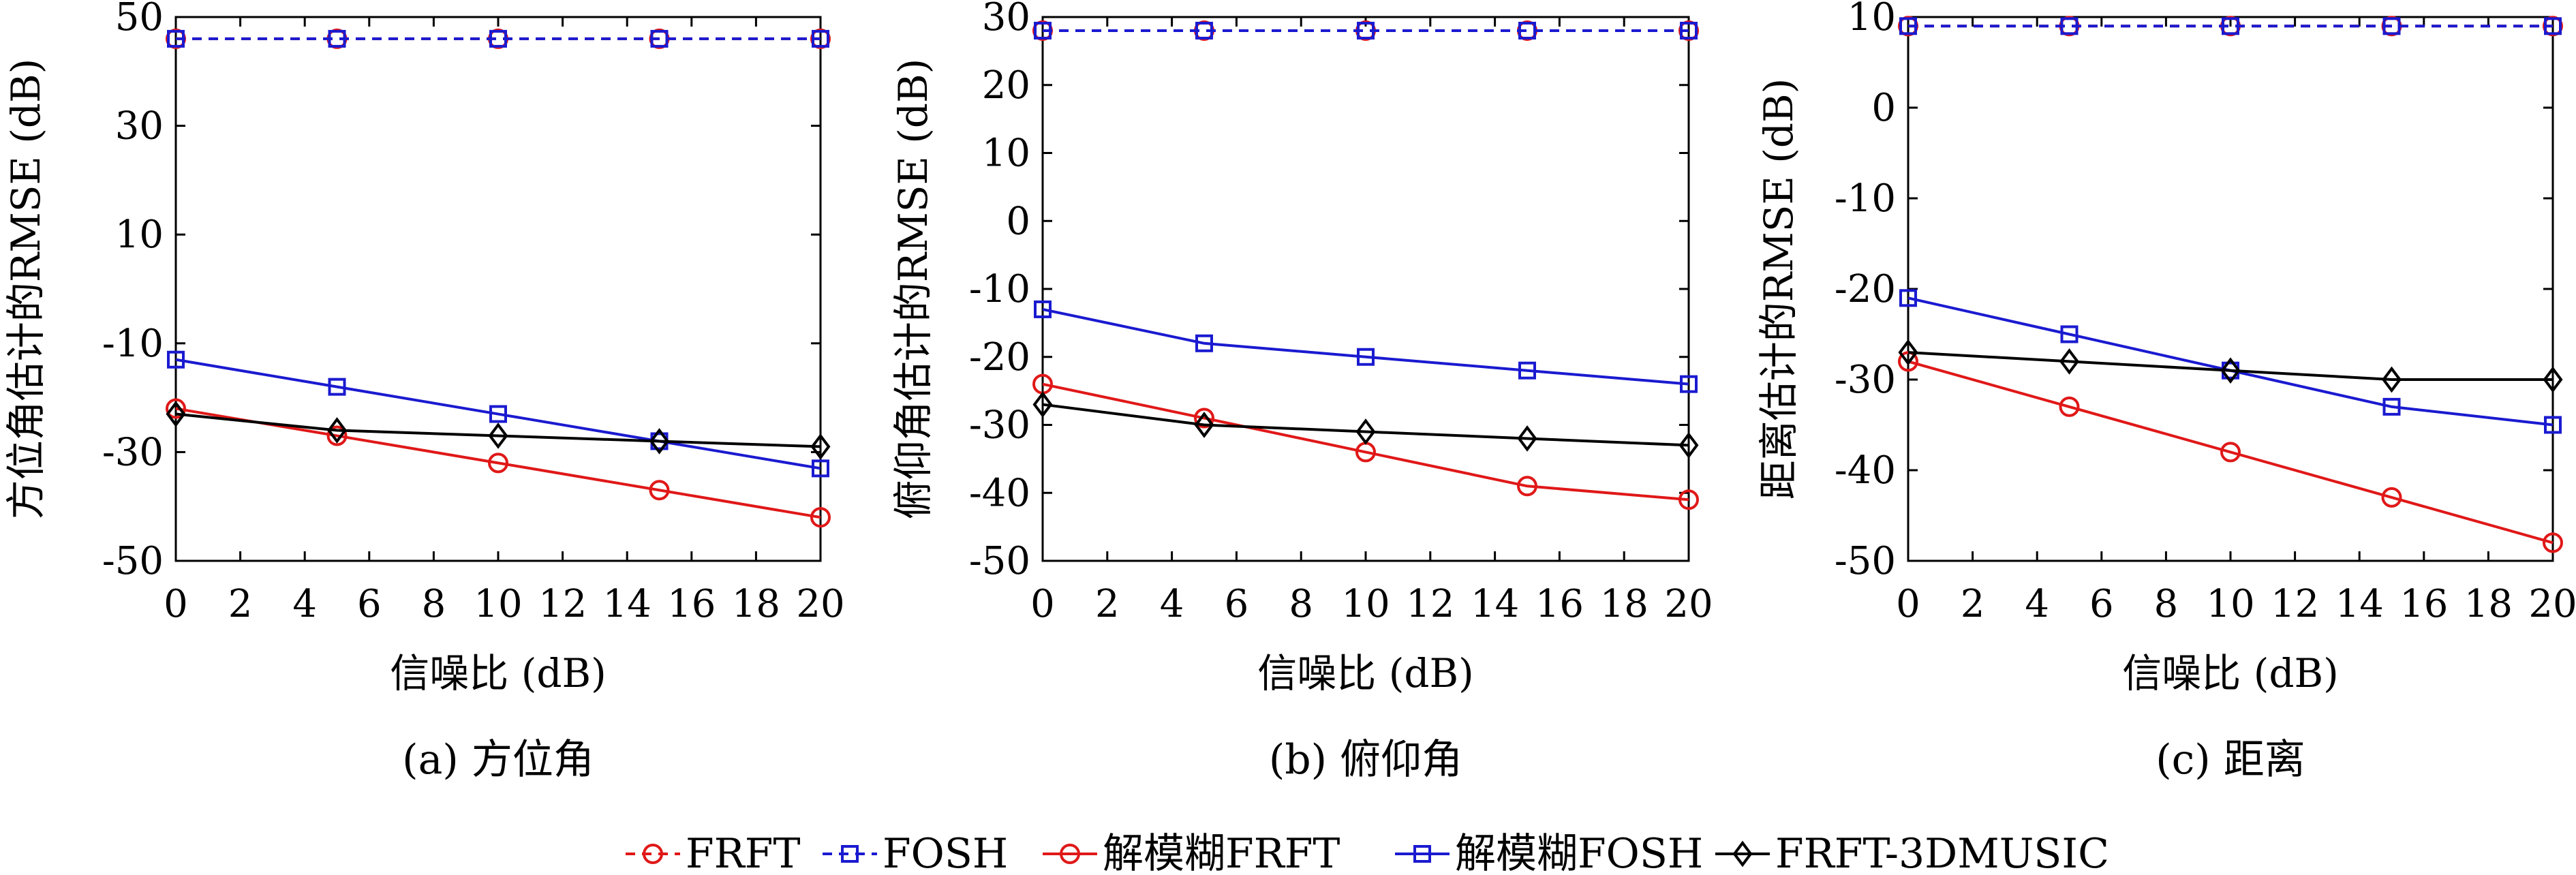 The width and height of the screenshot is (2576, 875). I want to click on legend: FRFT FOSH 解模糊FRFT 解模糊FOSH FRFT-3DMUSIC, so click(1367, 853).